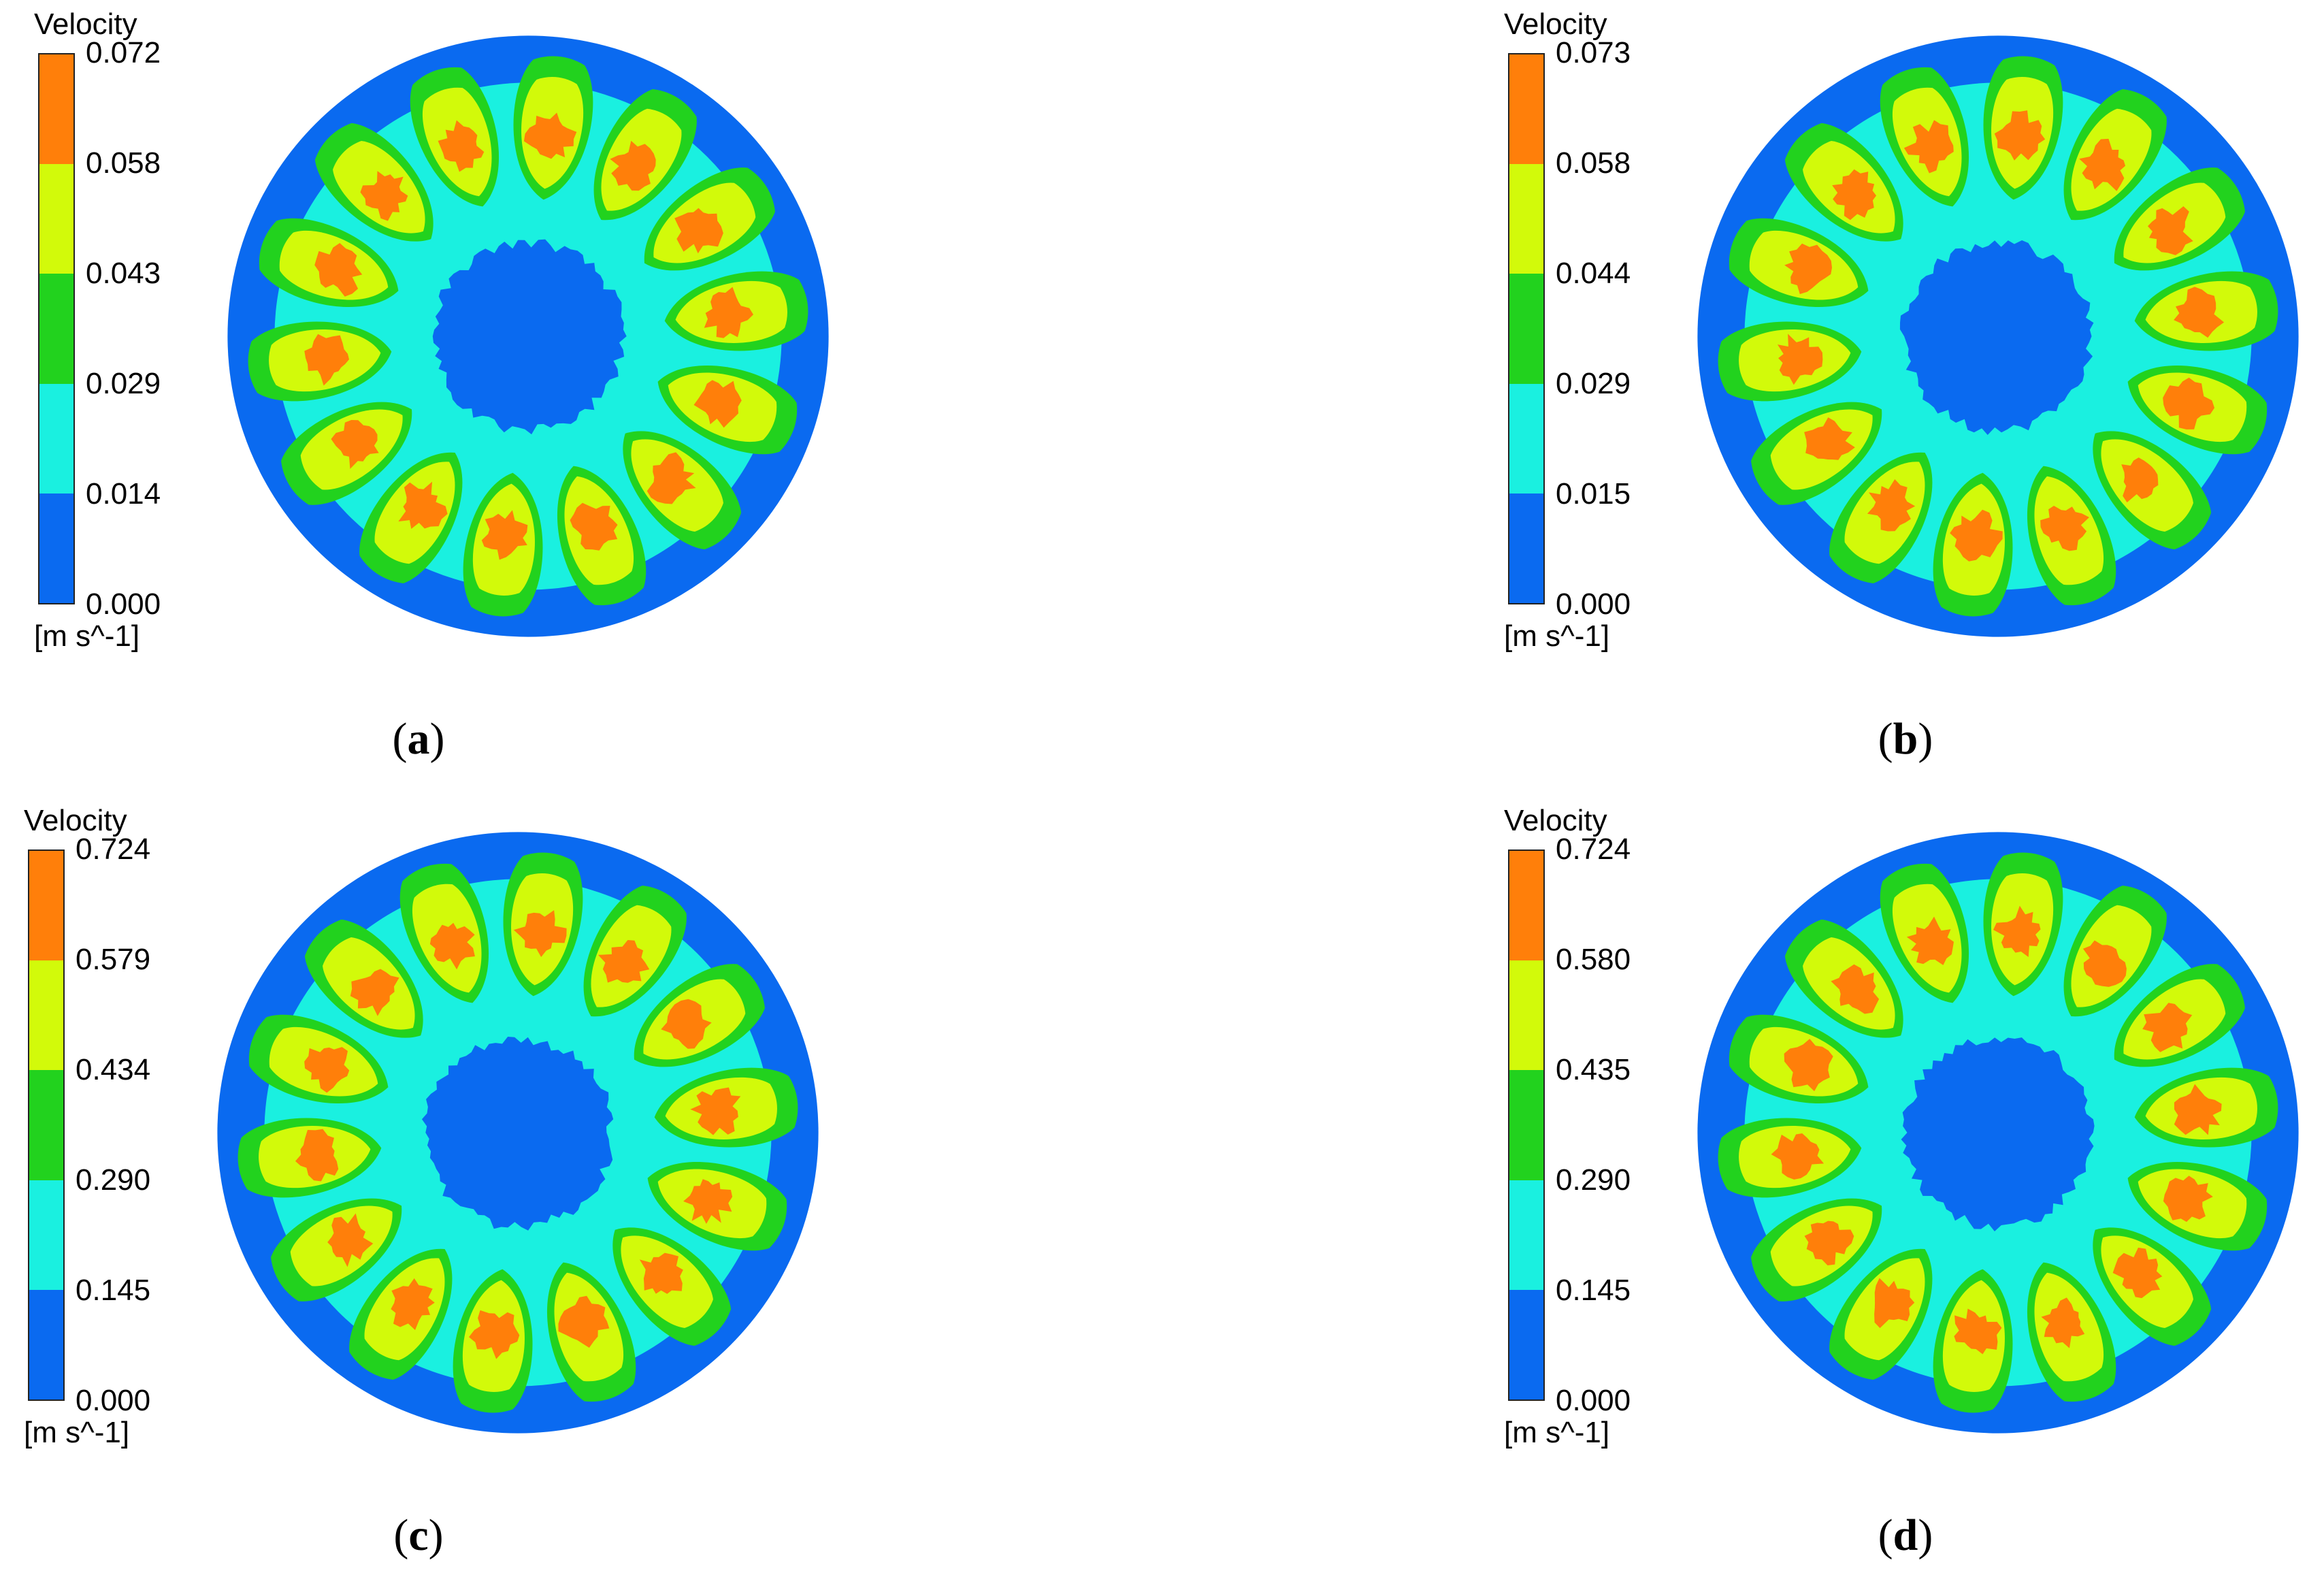 The image size is (2324, 1586). What do you see at coordinates (123, 494) in the screenshot?
I see `tick-label: 0.014` at bounding box center [123, 494].